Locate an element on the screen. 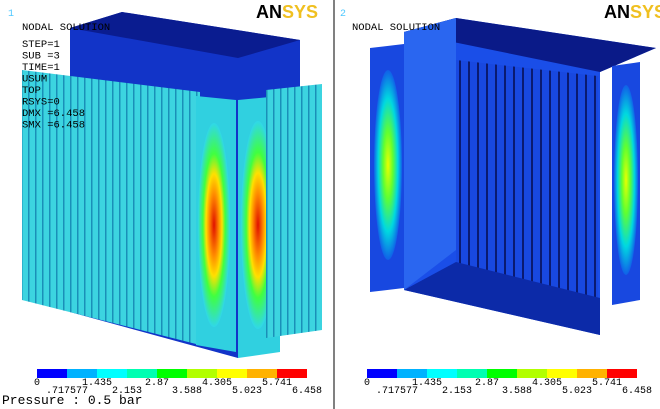  info-line: SMX =6.458 is located at coordinates (53, 126).